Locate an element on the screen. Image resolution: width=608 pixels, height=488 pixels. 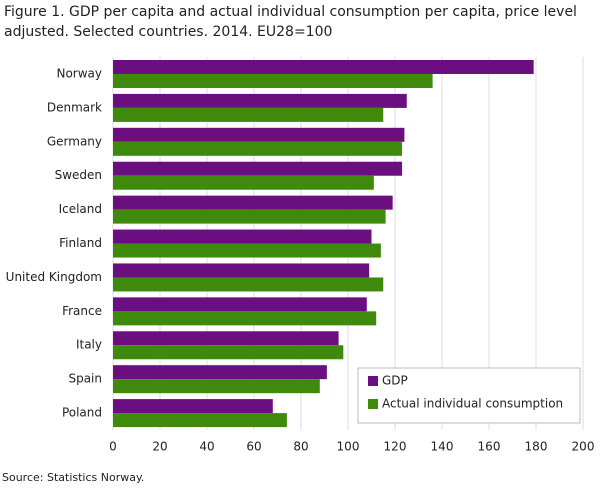
x-tick-label: 200 is located at coordinates (583, 447).